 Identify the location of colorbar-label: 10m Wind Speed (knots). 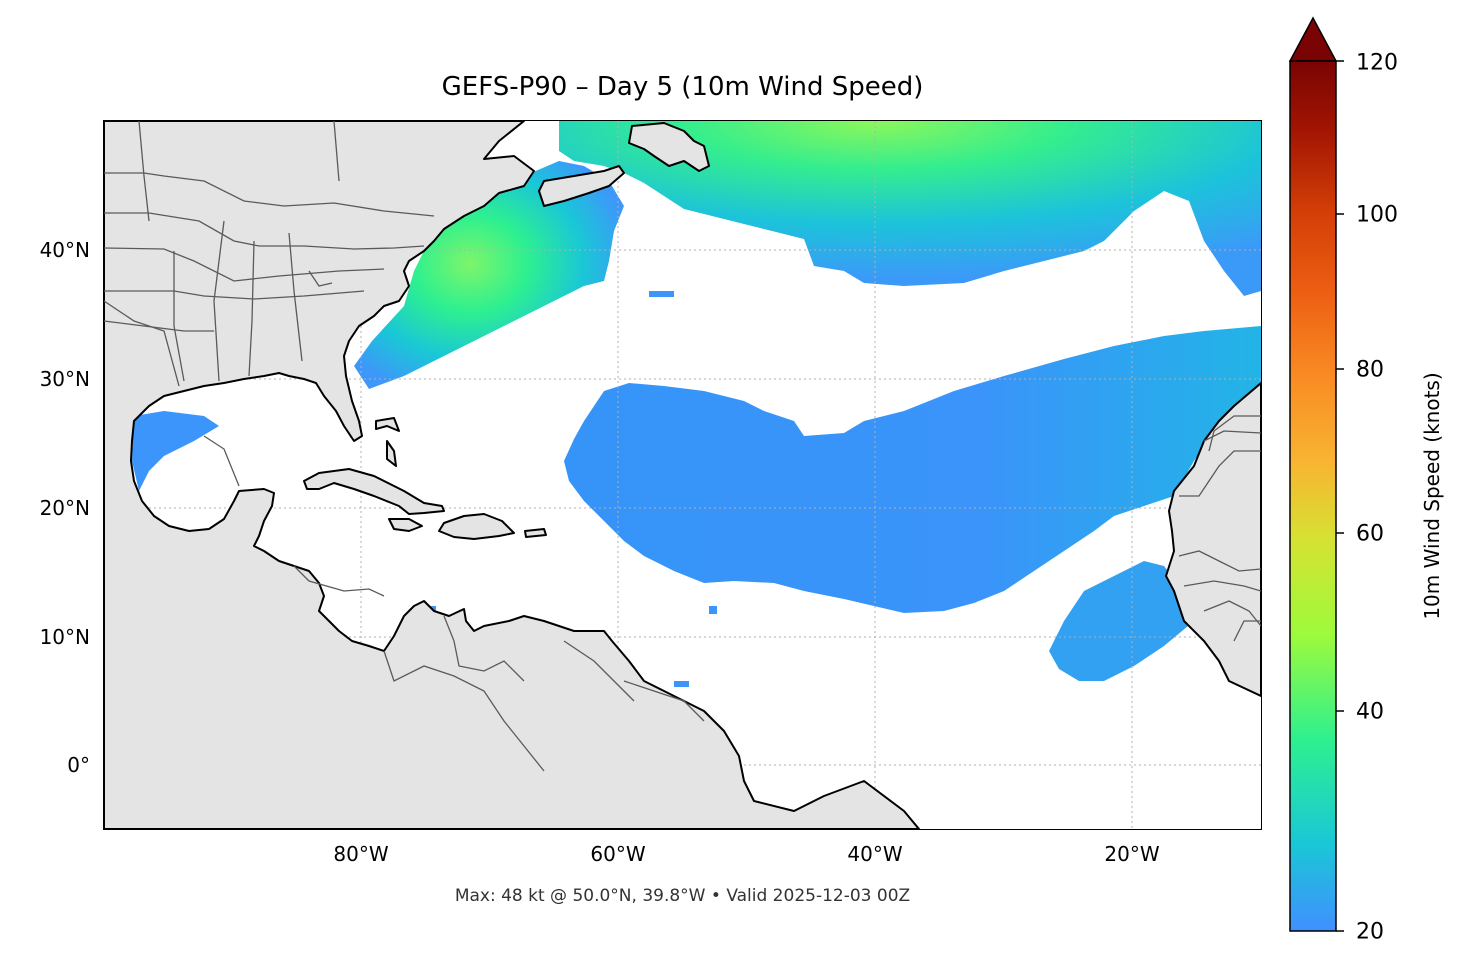
(1432, 496).